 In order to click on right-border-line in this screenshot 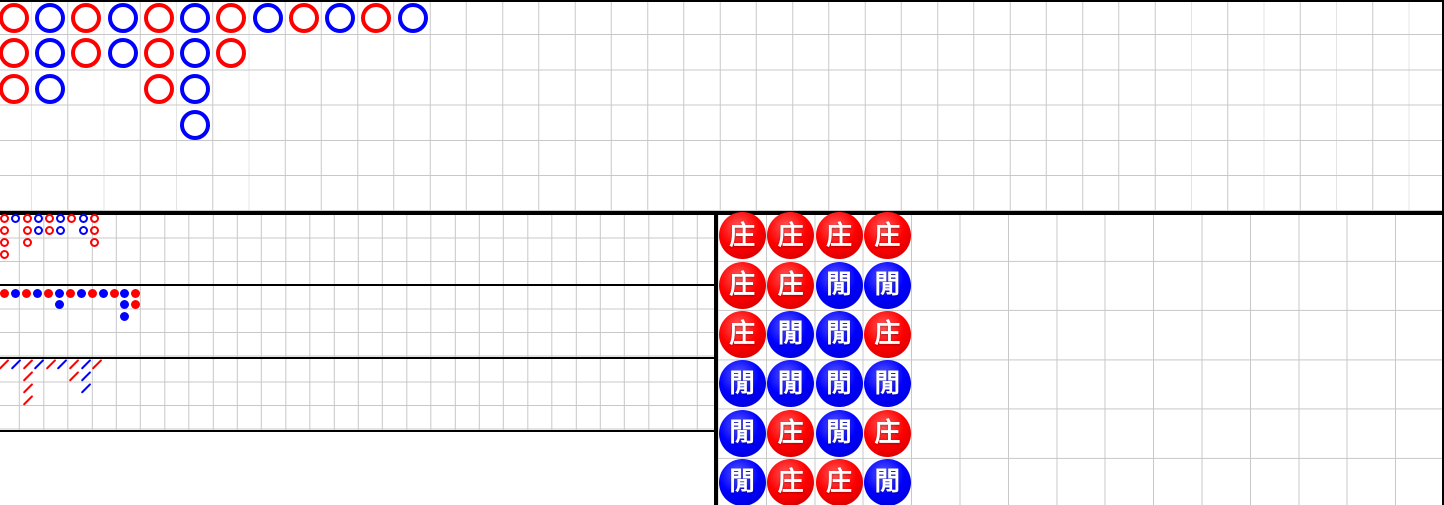, I will do `click(1442, 252)`.